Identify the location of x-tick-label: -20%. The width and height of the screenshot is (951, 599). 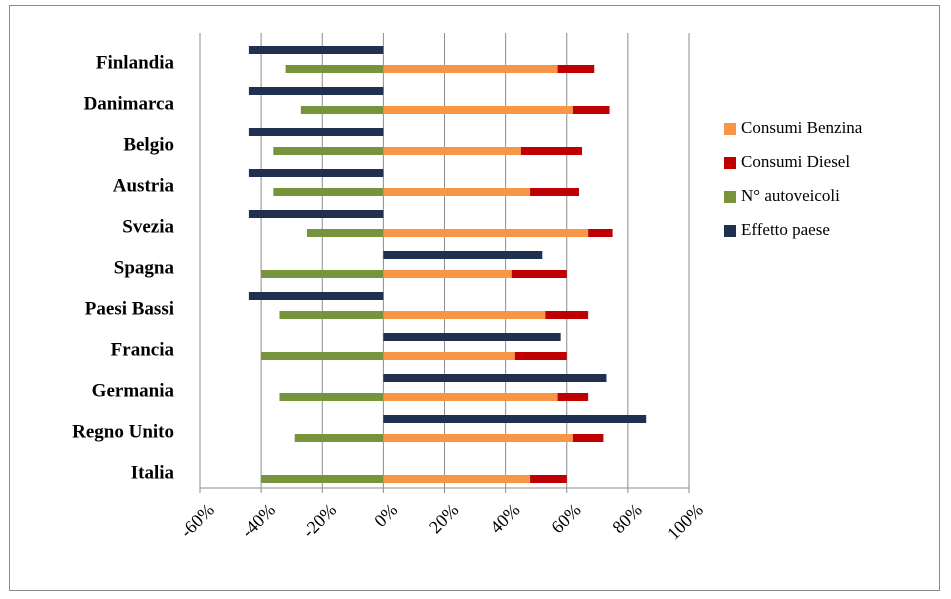
(319, 521).